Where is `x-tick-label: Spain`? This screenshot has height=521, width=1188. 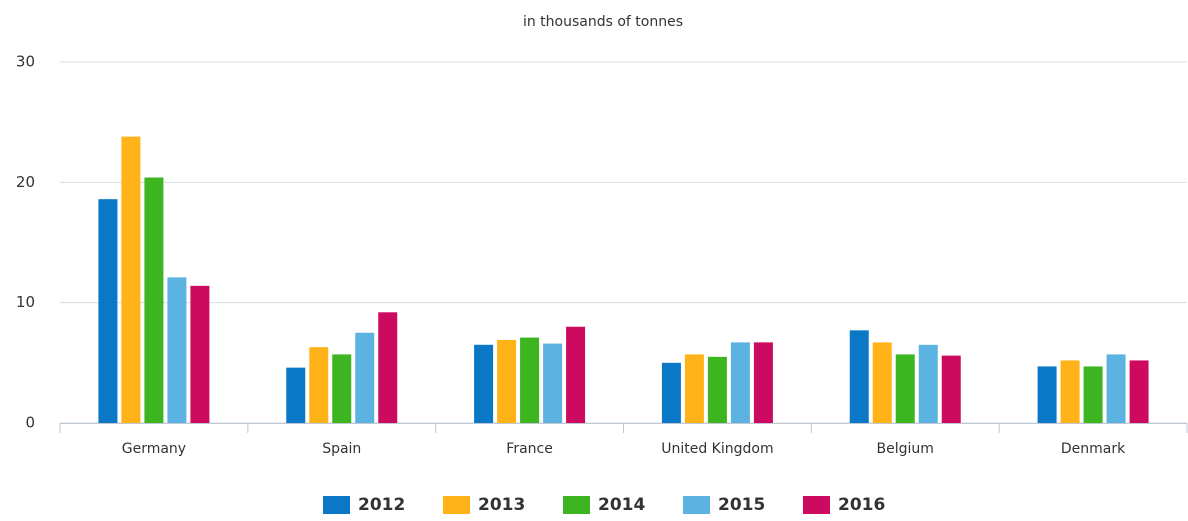
x-tick-label: Spain is located at coordinates (341, 449).